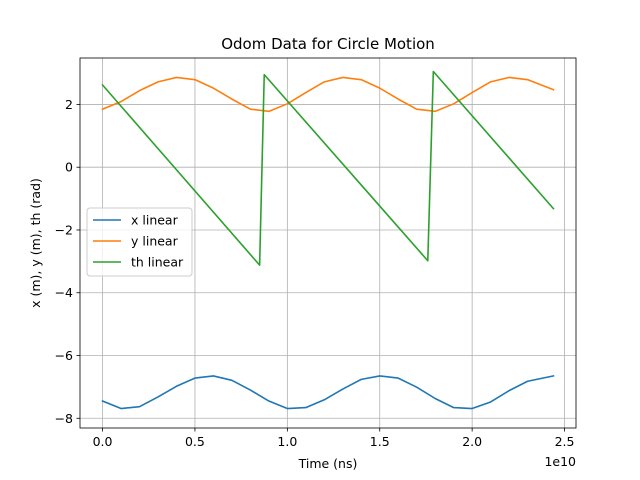 The height and width of the screenshot is (480, 640). I want to click on legend-label-y-linear: y linear, so click(155, 241).